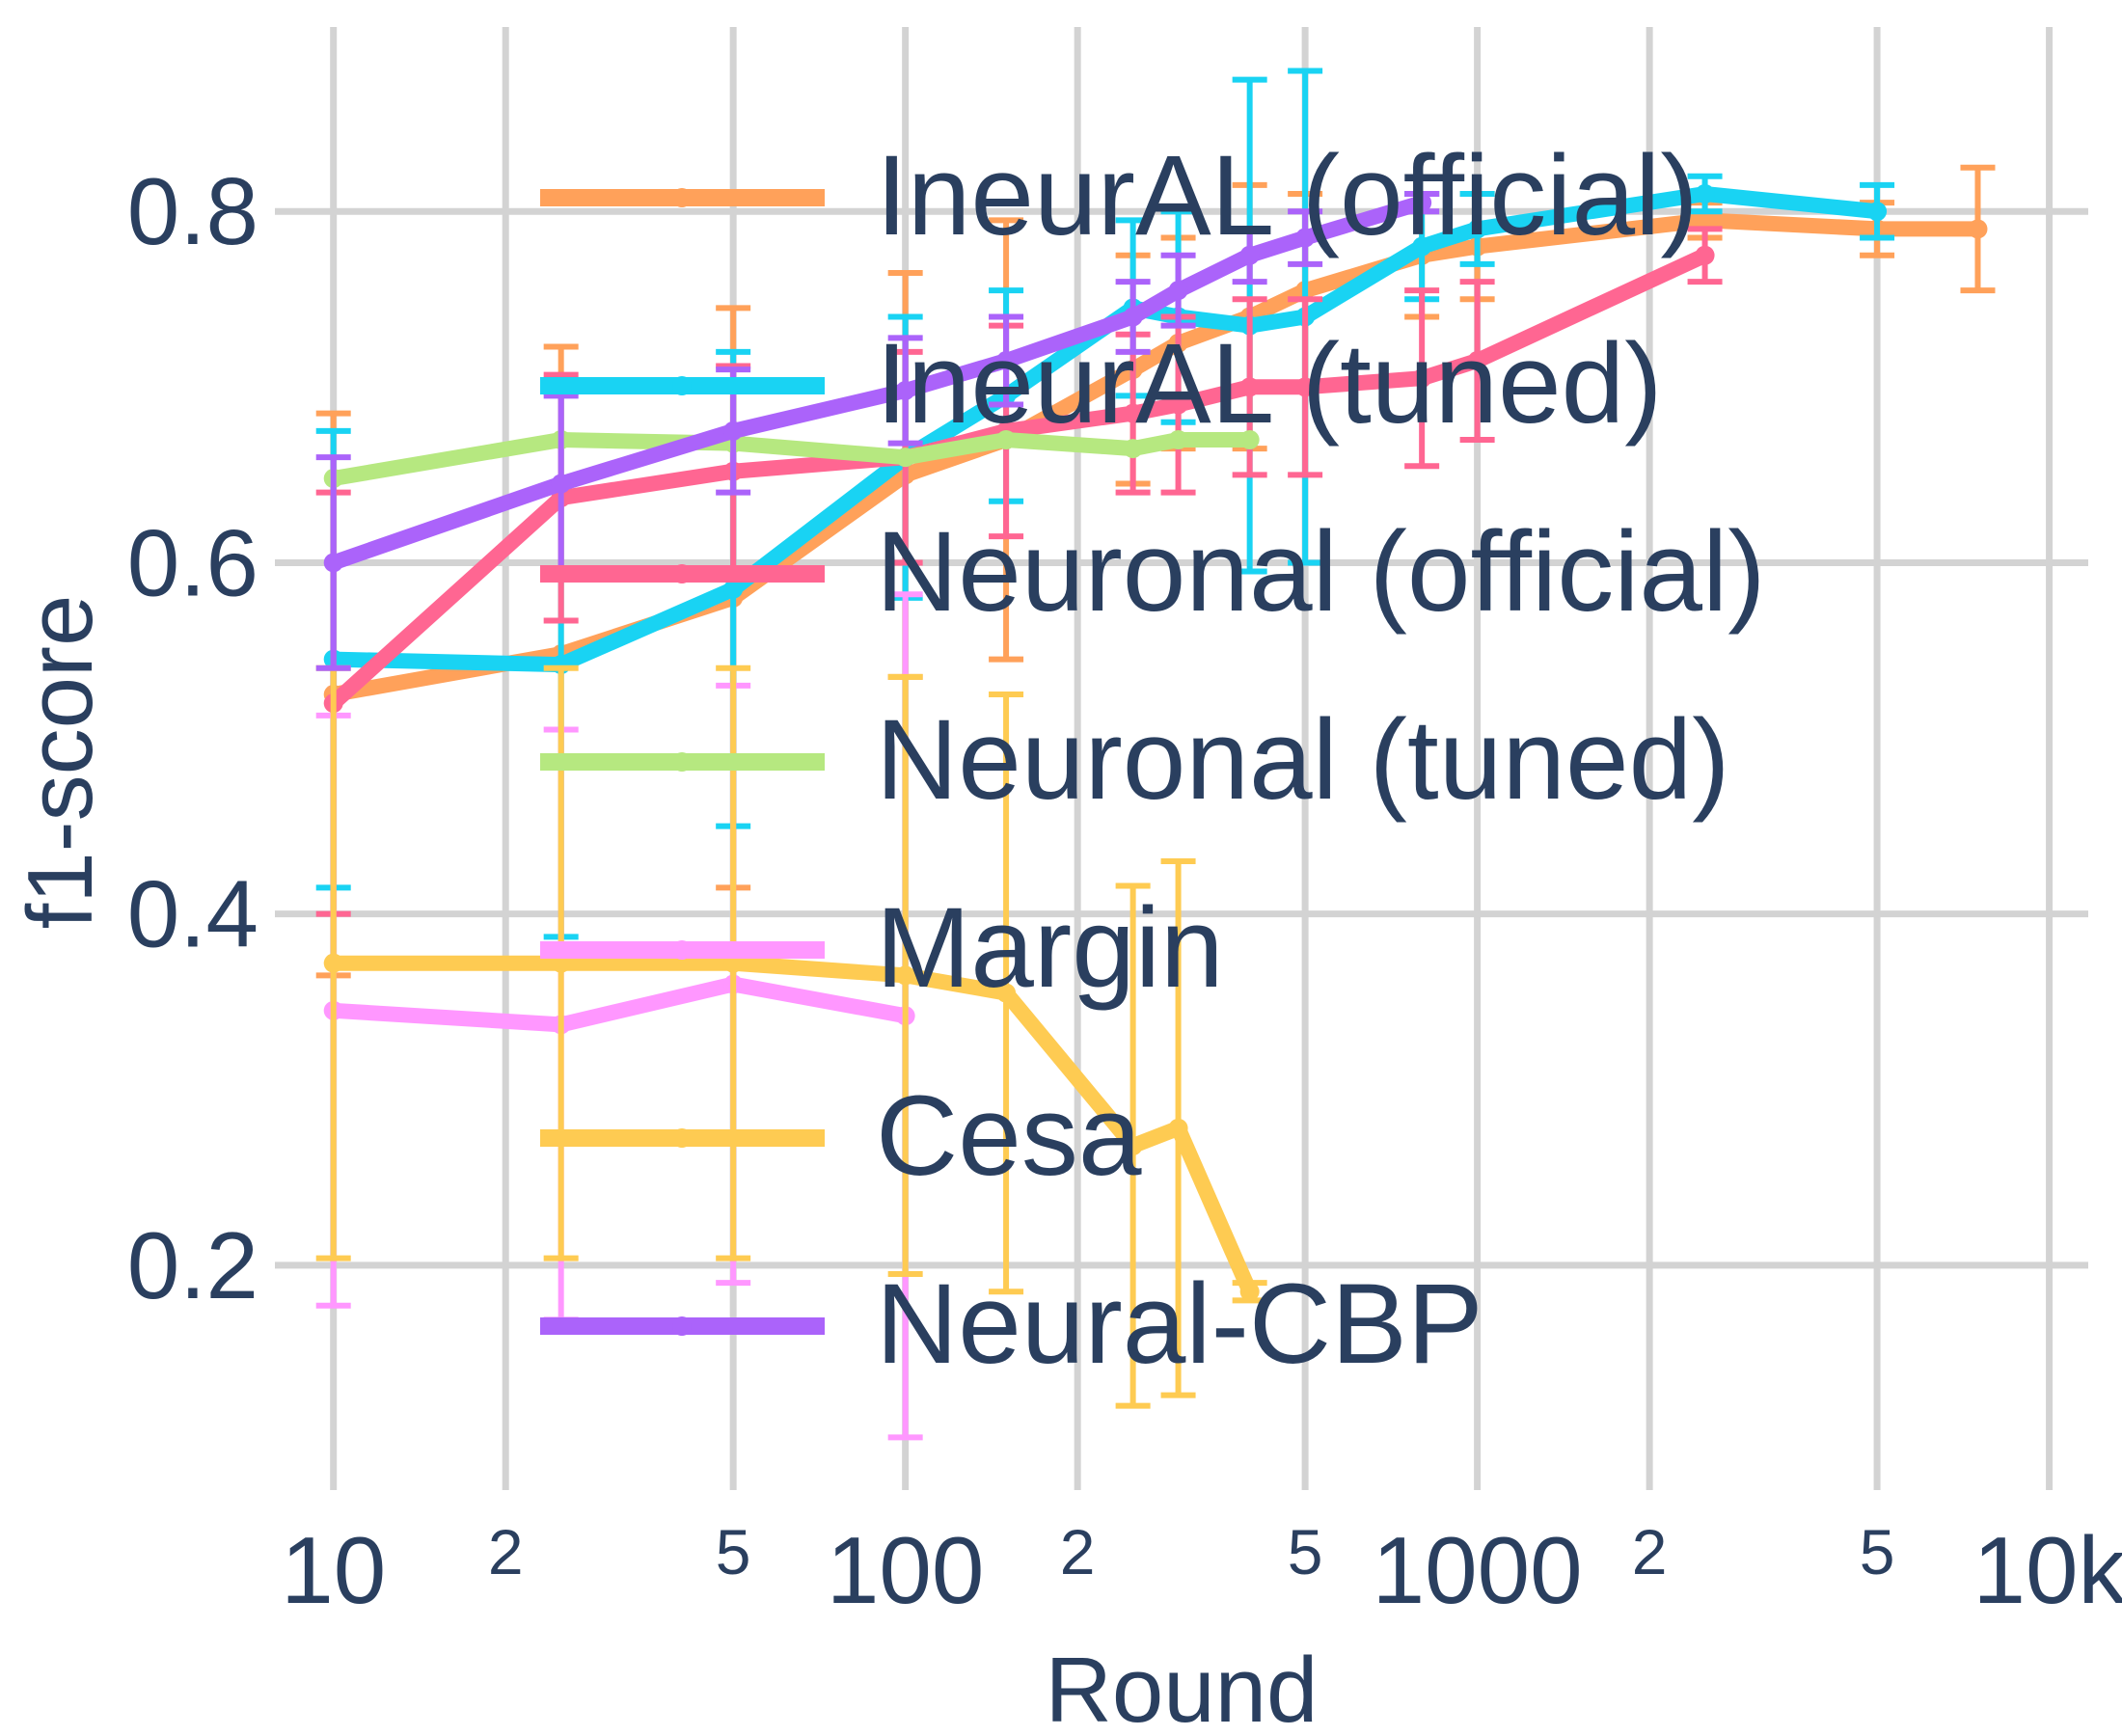  What do you see at coordinates (193, 211) in the screenshot?
I see `y-tick-label: 0.8` at bounding box center [193, 211].